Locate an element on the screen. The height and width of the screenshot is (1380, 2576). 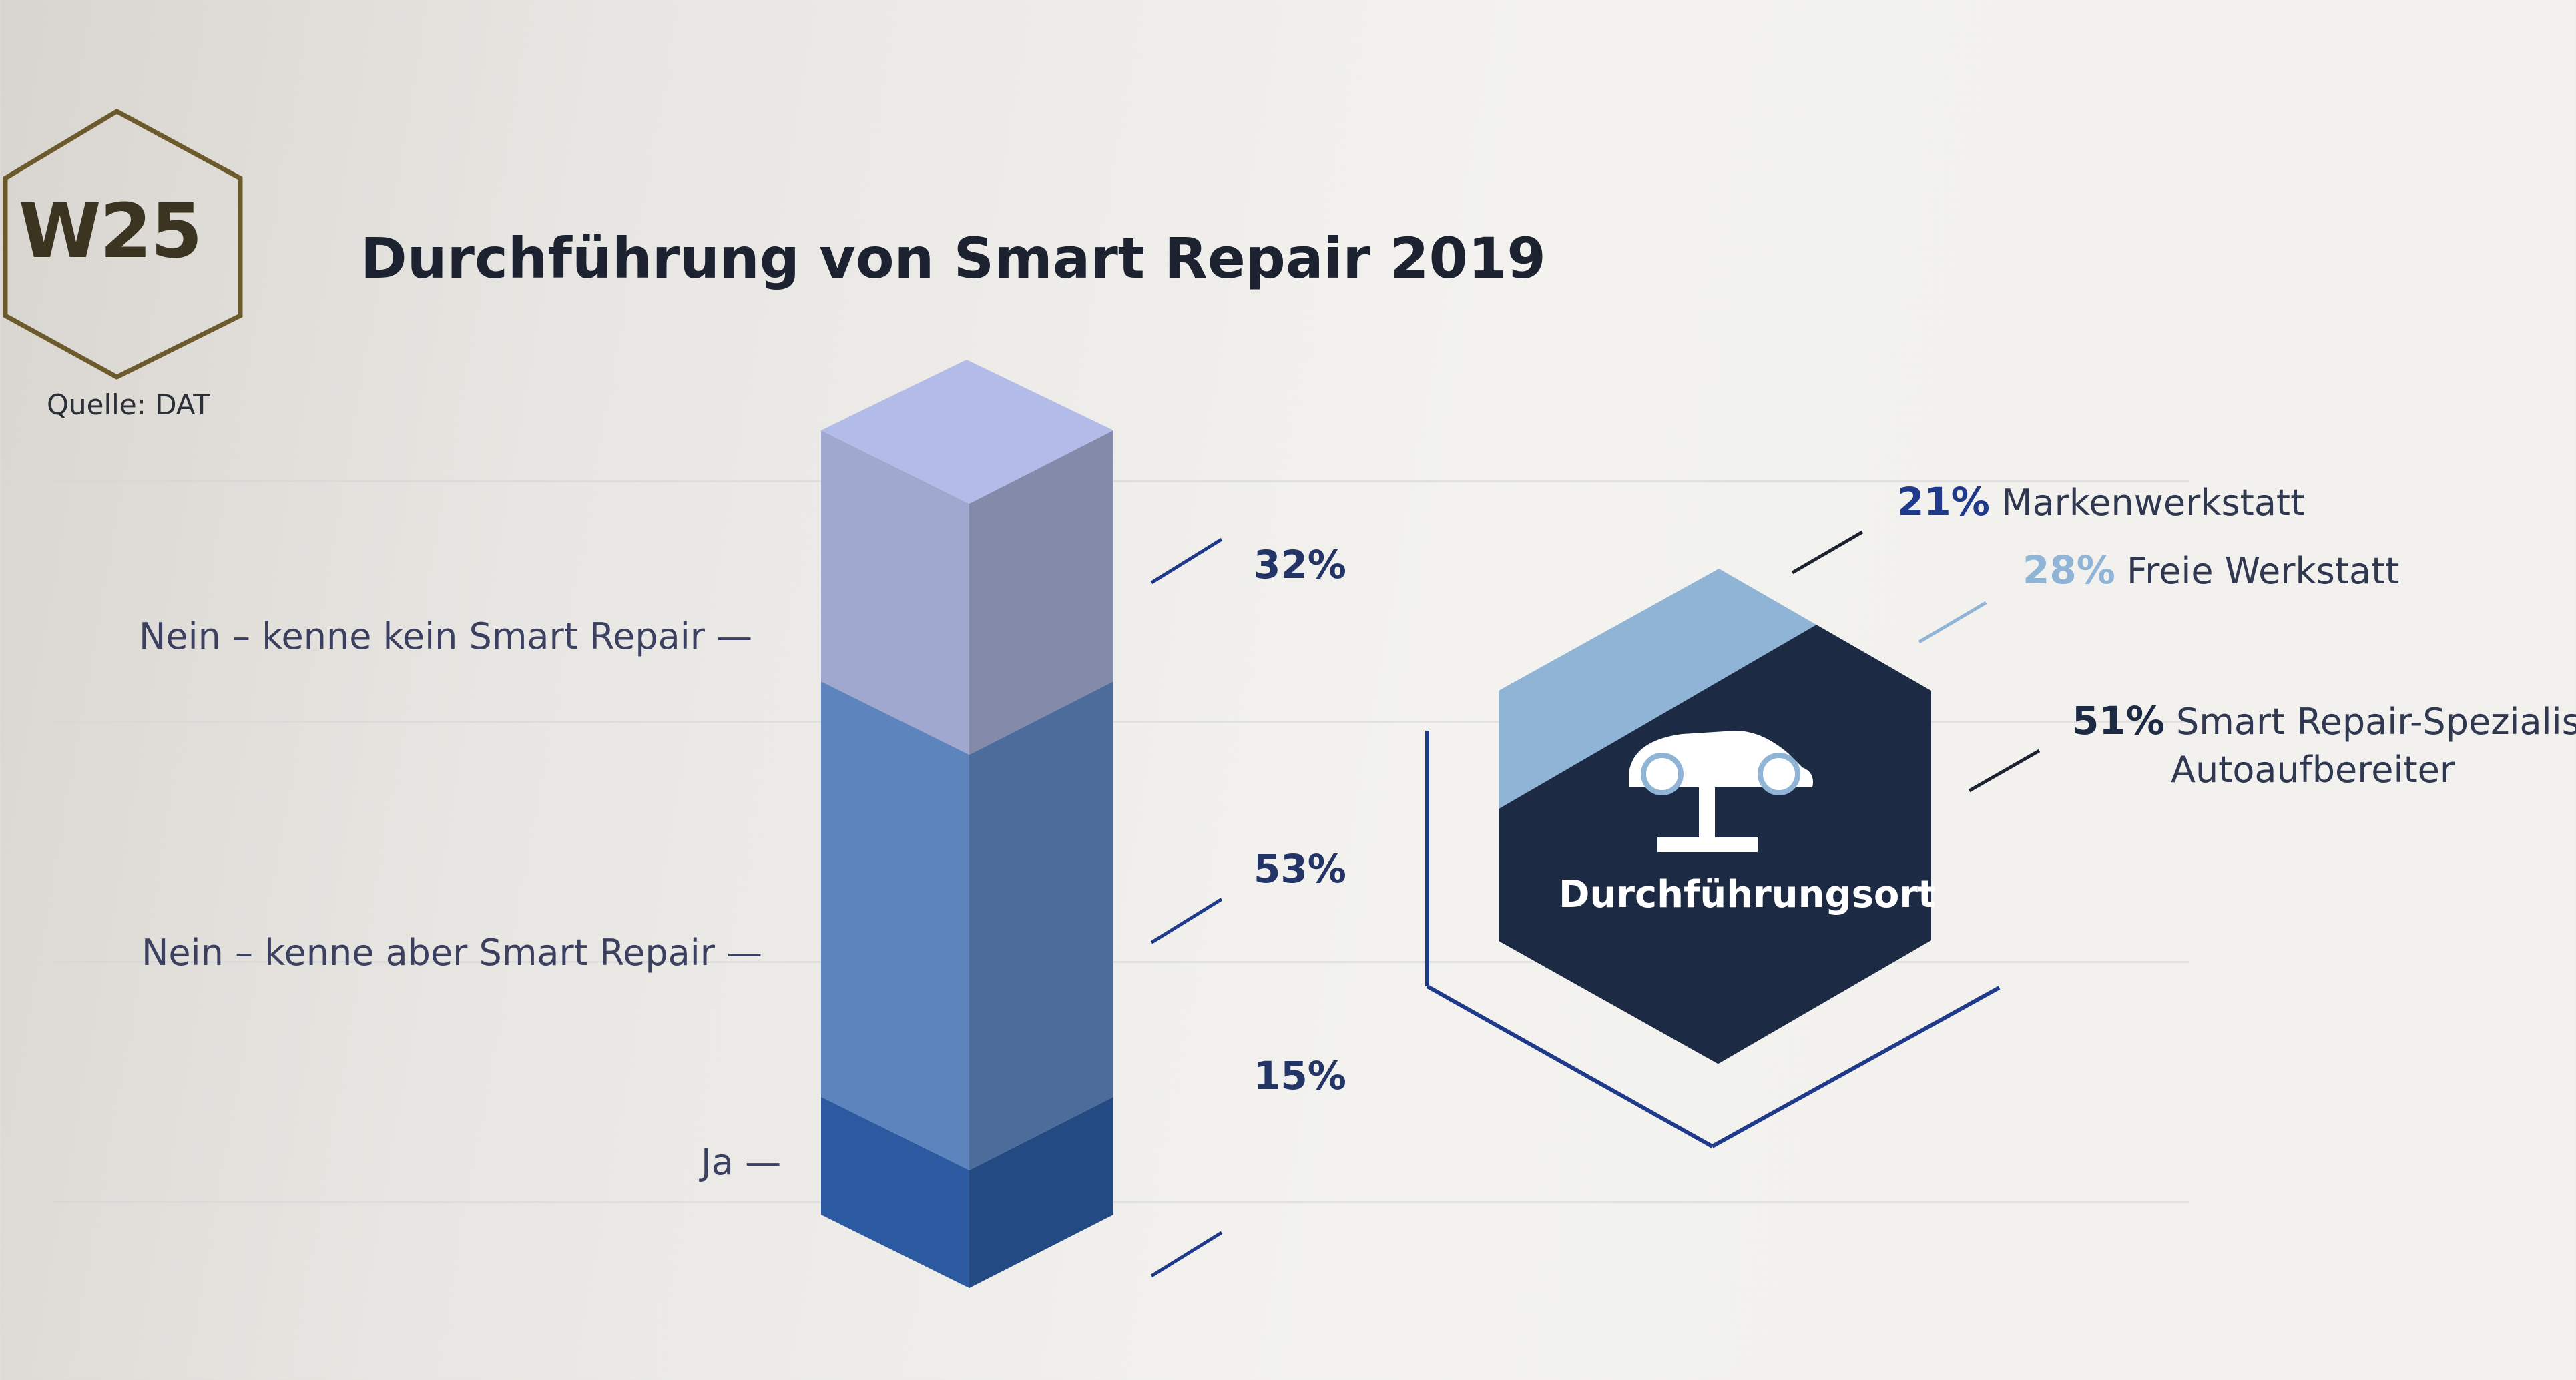
badge-hexagon-icon is located at coordinates (123, 244).